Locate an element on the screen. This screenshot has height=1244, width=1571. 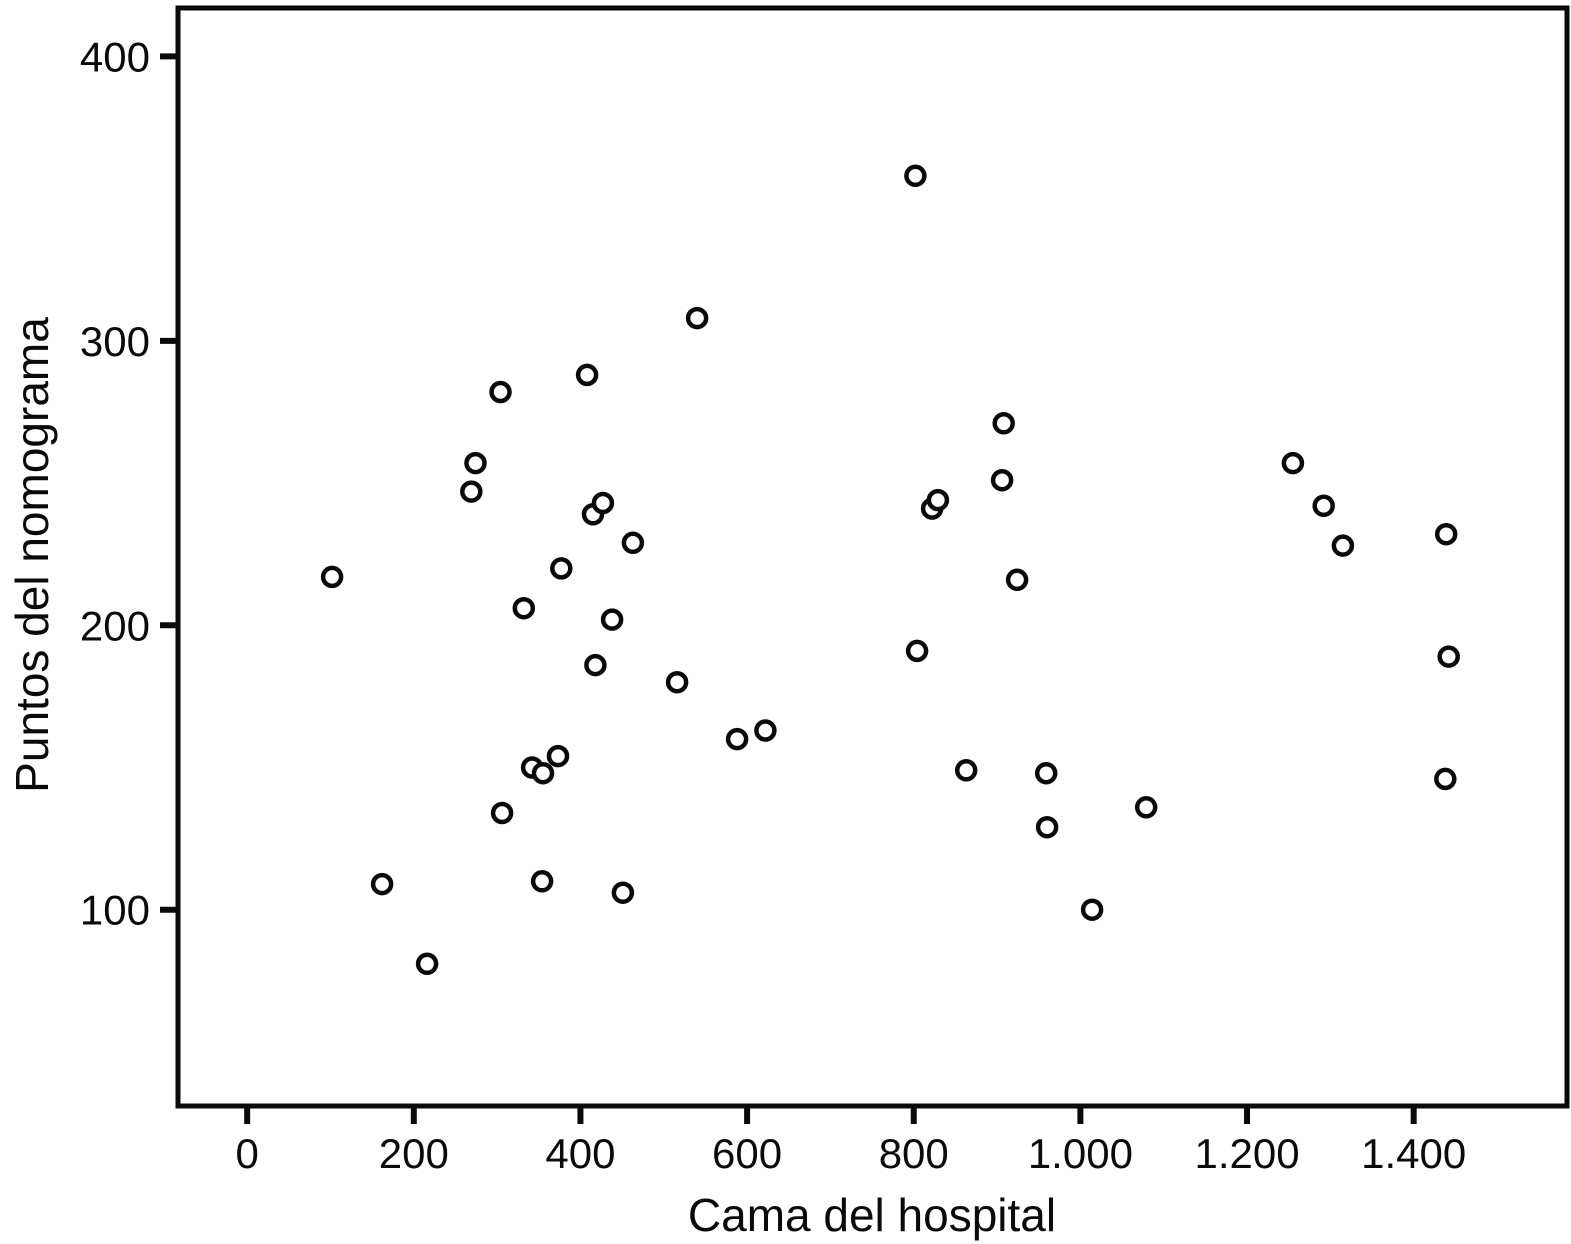
x-tick-label: 200 is located at coordinates (414, 1153).